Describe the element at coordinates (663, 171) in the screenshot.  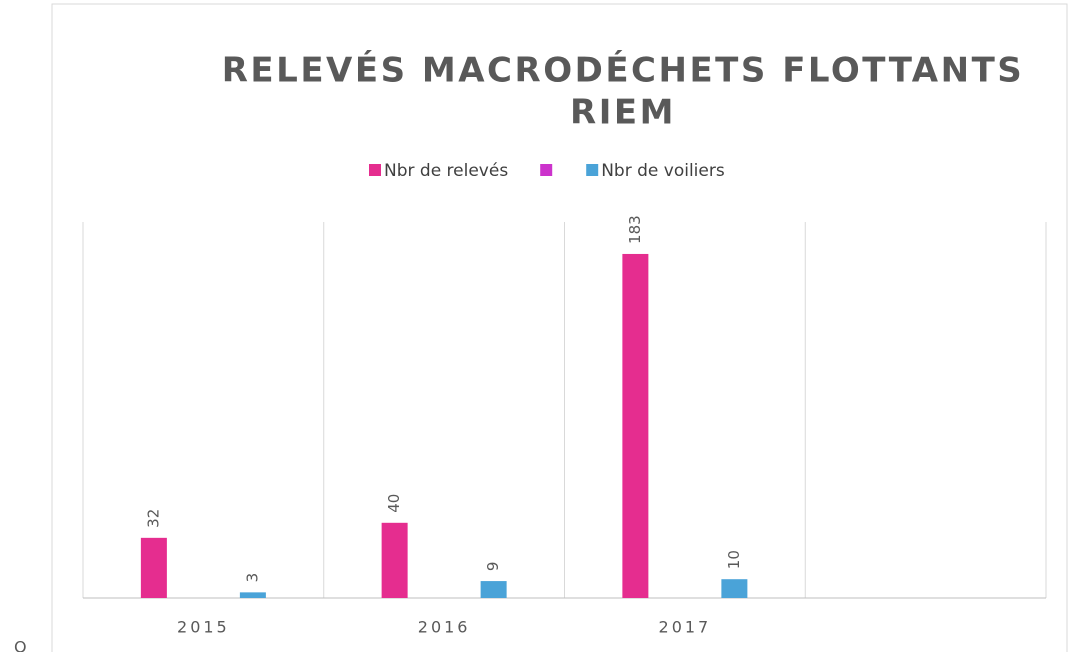
I see `legend-label: Nbr de voiliers` at that location.